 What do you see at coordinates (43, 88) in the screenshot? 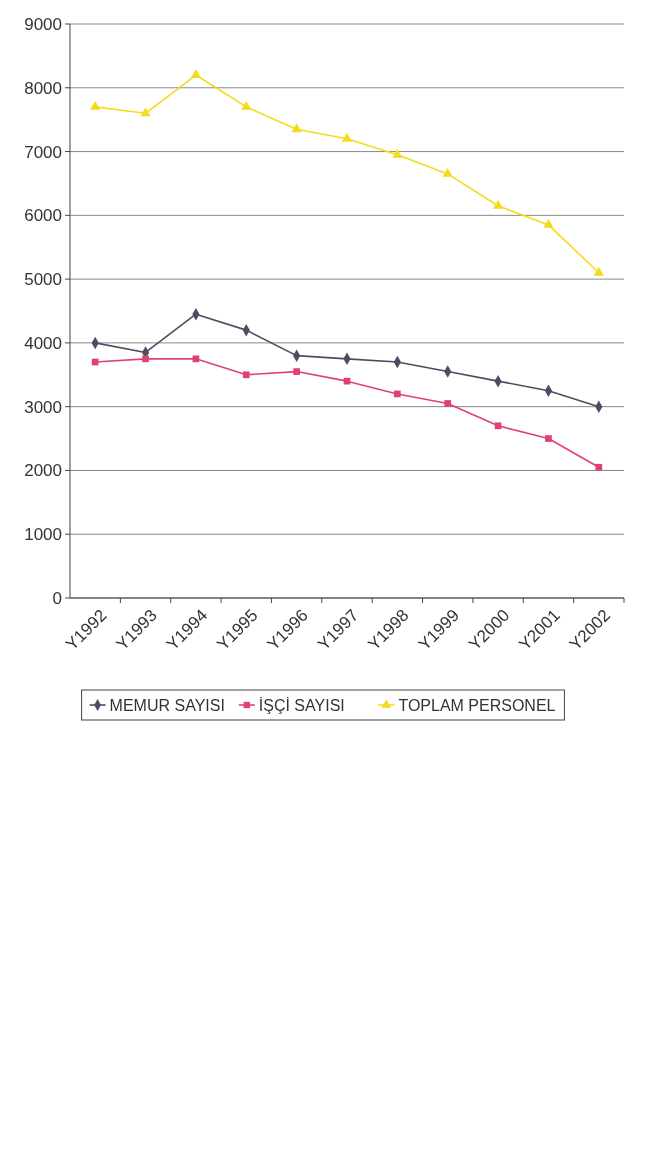
I see `y-tick-label: 8000` at bounding box center [43, 88].